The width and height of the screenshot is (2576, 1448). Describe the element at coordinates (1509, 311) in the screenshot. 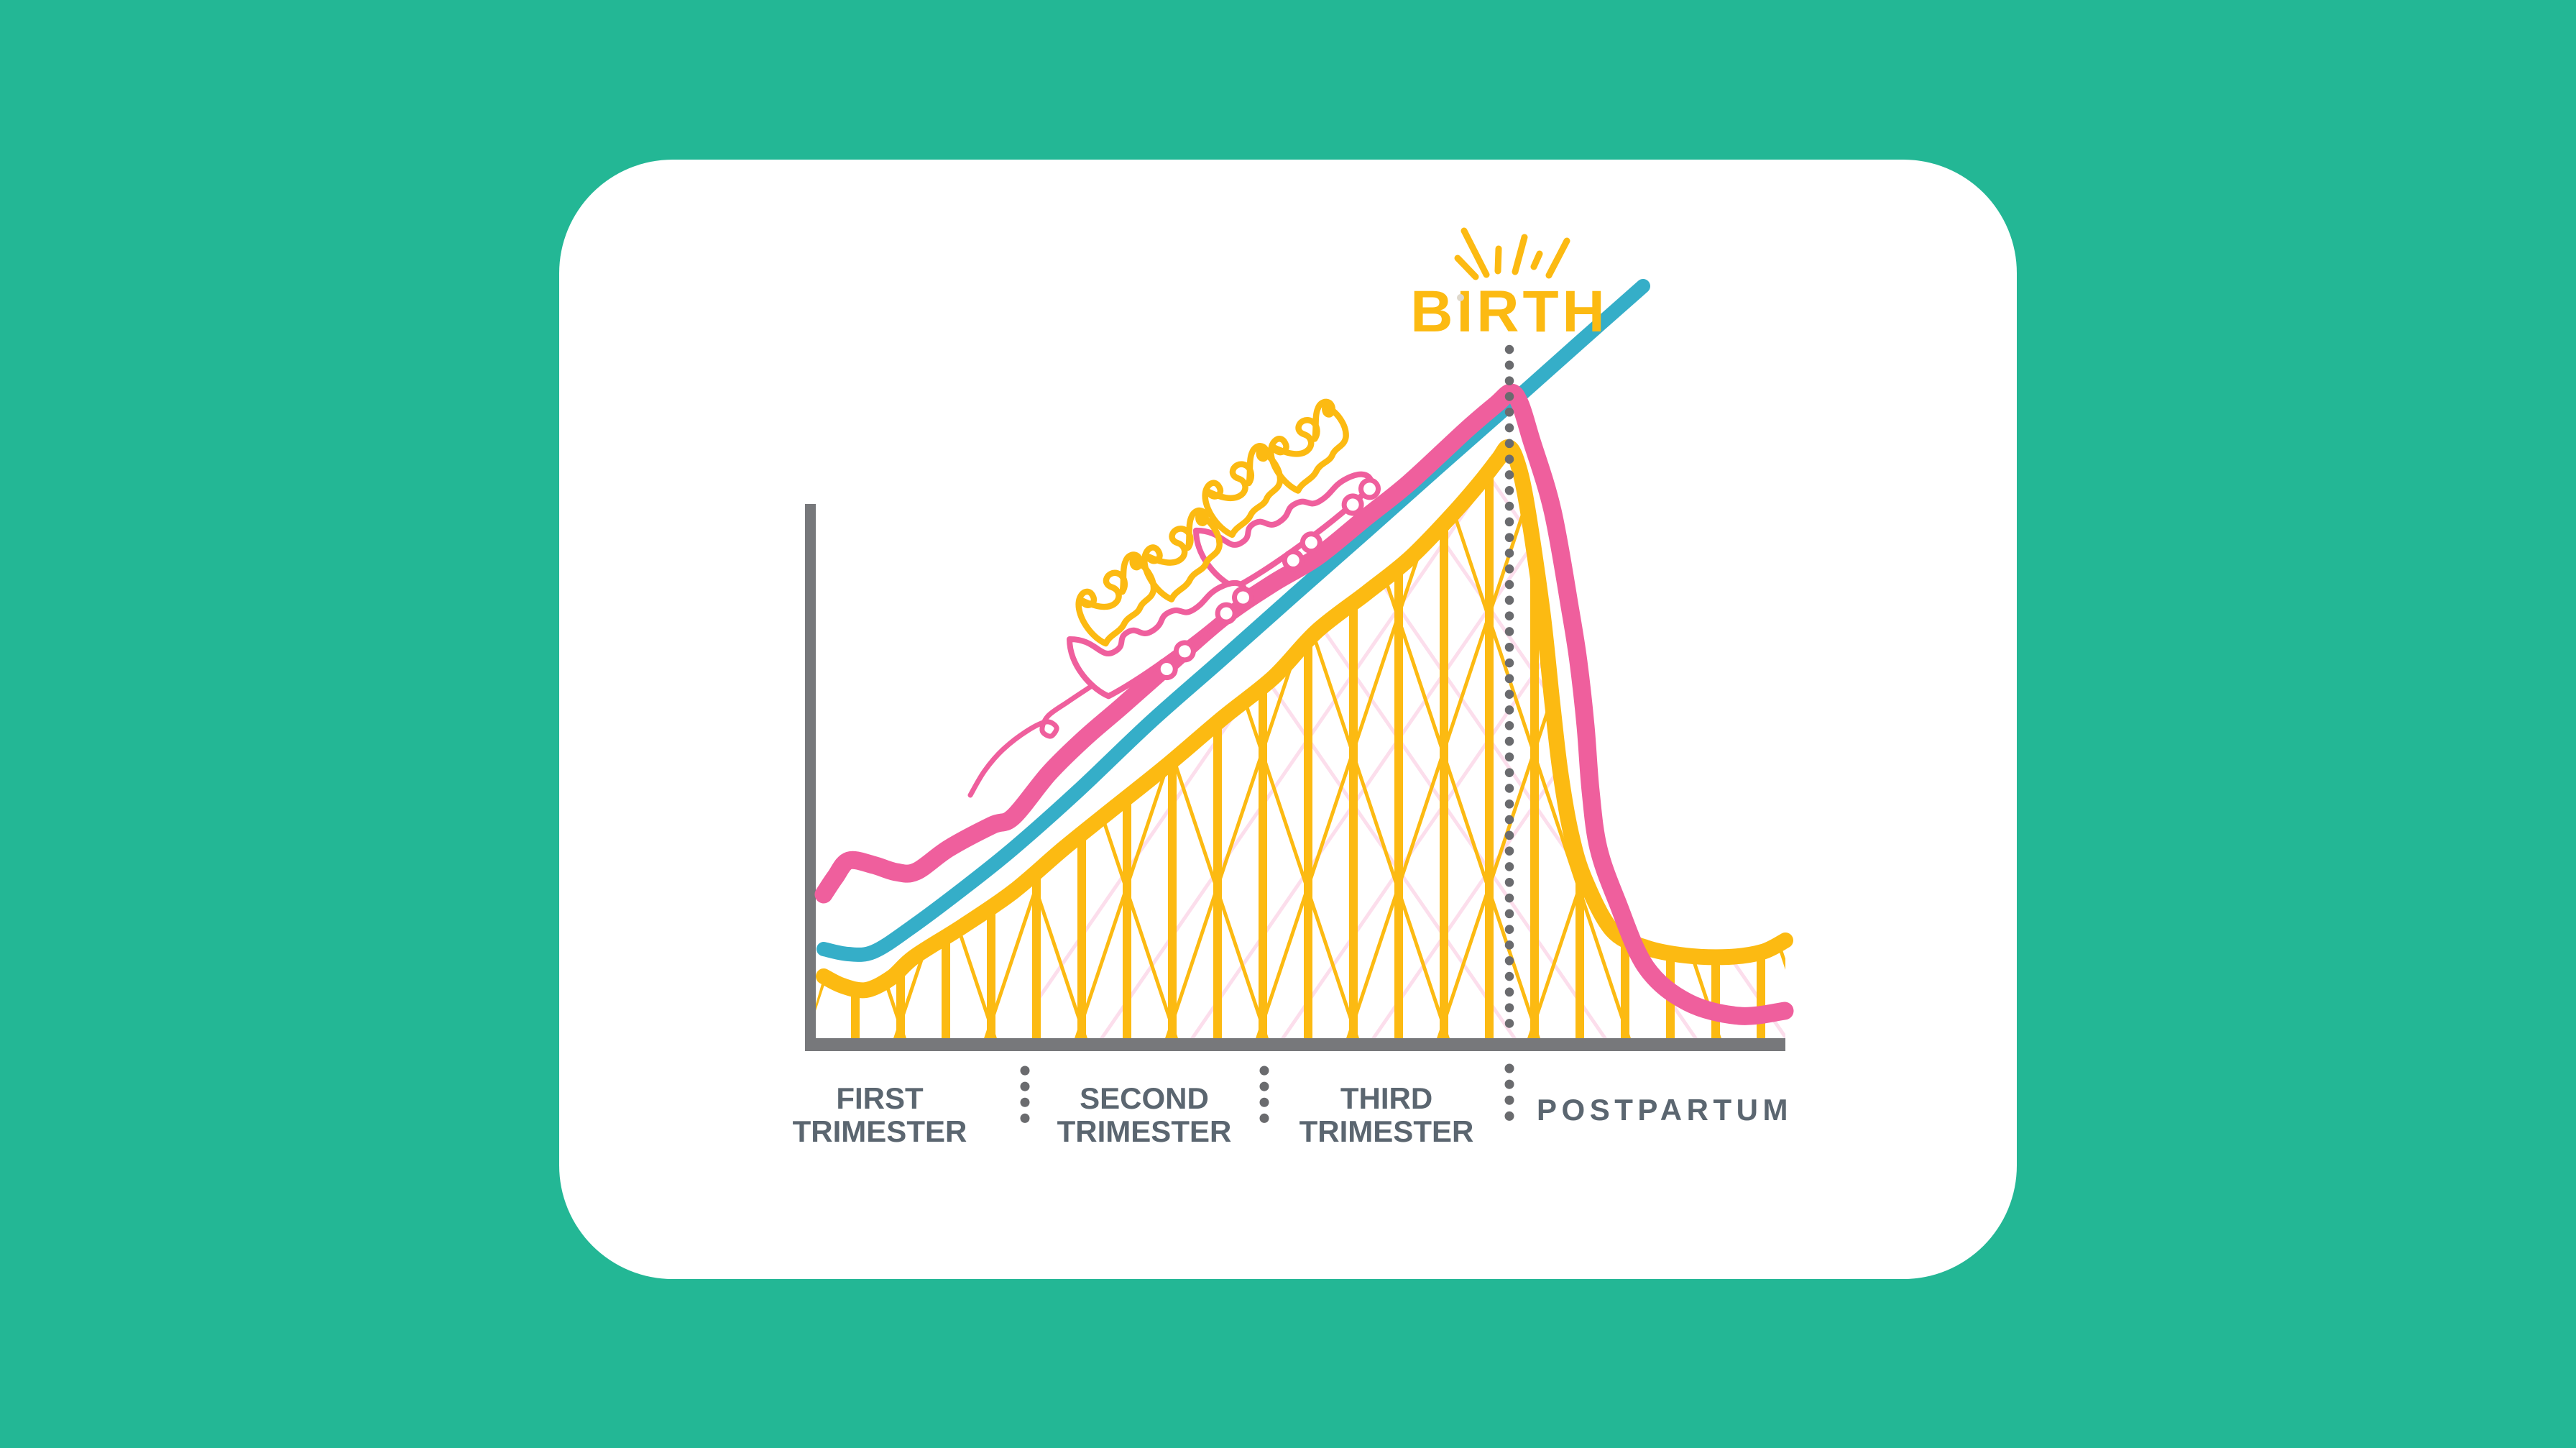

I see `svg-text: BIRTH` at that location.